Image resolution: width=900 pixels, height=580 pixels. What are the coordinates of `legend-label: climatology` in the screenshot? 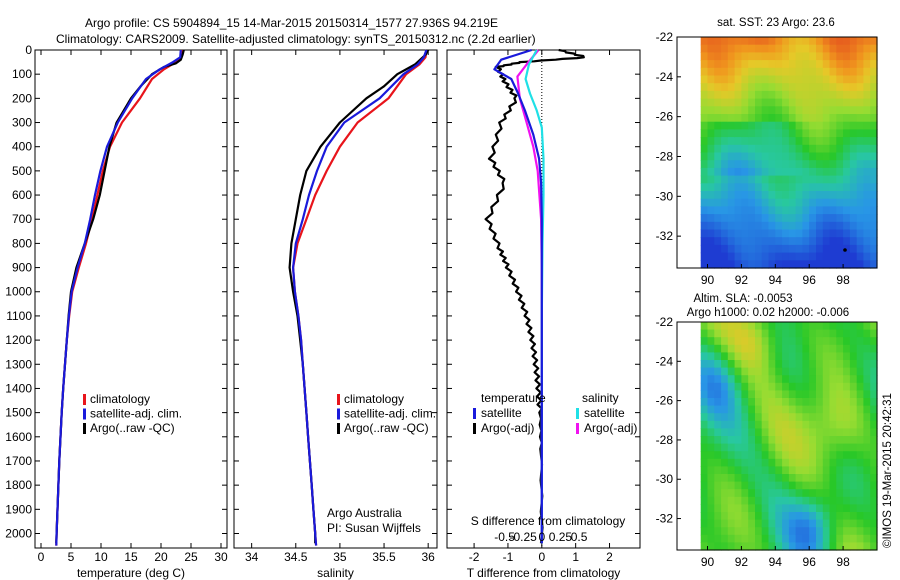 It's located at (374, 399).